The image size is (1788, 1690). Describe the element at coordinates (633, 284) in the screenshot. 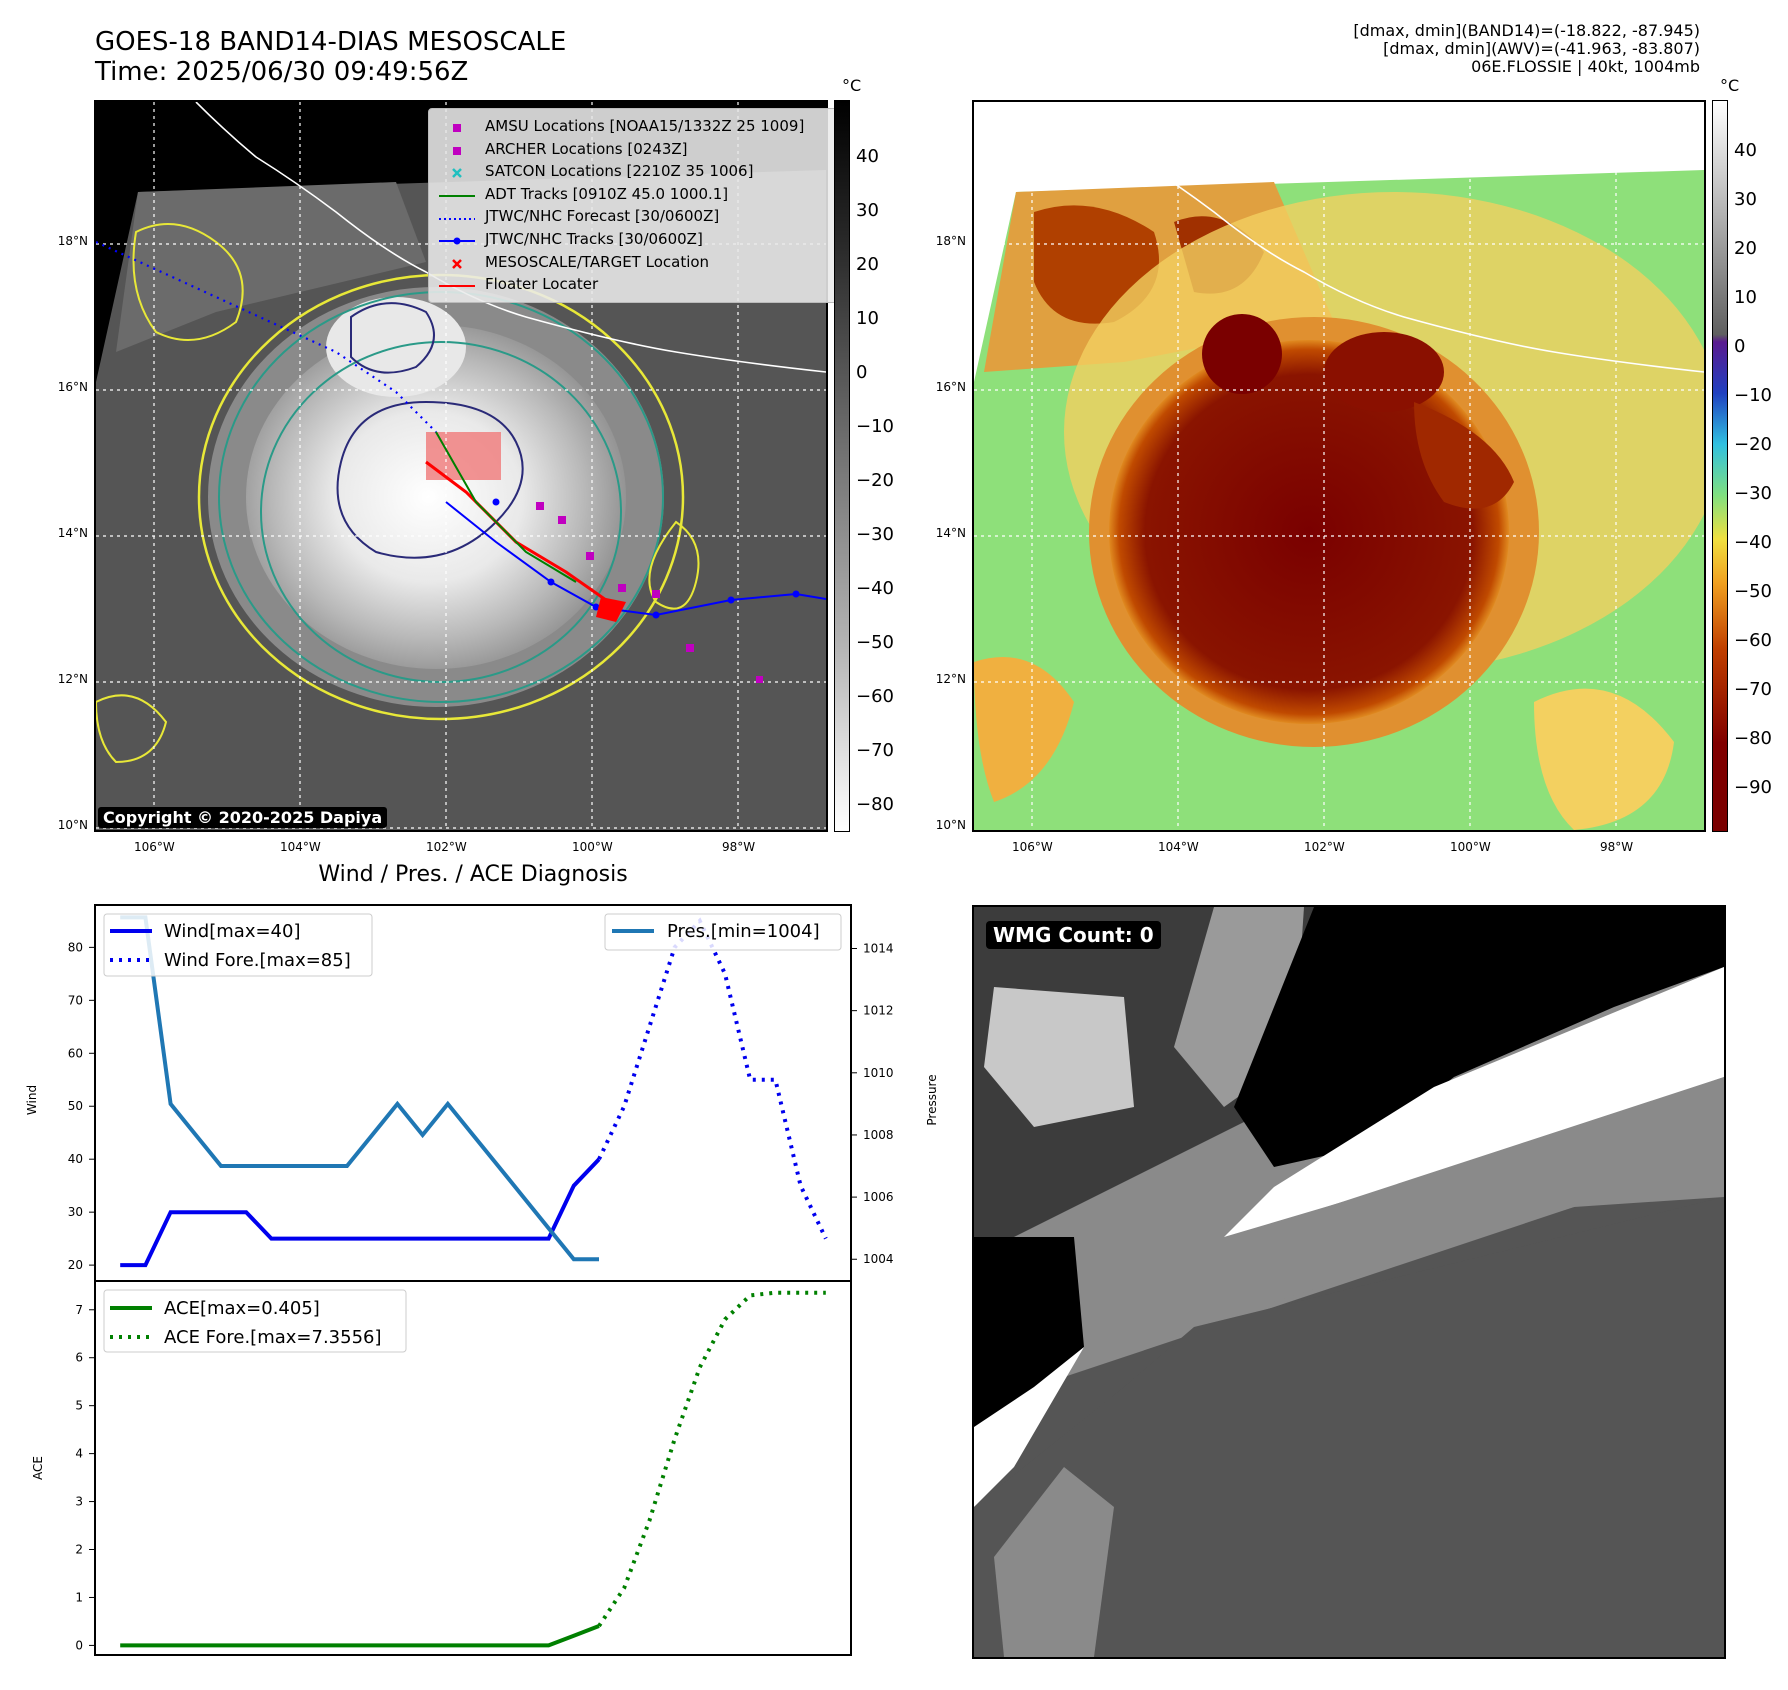

I see `legend-item-floater: Floater Locater` at that location.